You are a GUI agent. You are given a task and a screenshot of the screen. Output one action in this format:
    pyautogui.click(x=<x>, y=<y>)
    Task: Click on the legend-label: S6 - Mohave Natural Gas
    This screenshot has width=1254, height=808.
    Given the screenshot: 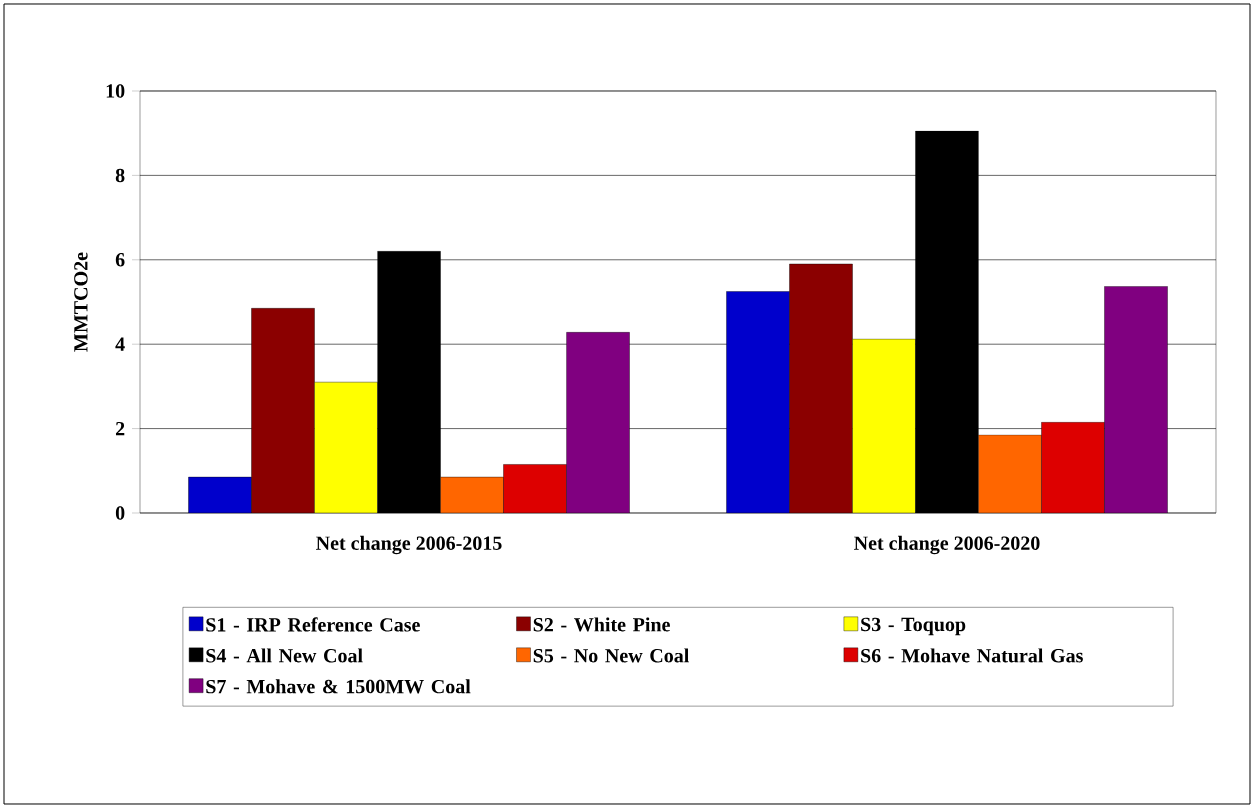 What is the action you would take?
    pyautogui.click(x=972, y=655)
    